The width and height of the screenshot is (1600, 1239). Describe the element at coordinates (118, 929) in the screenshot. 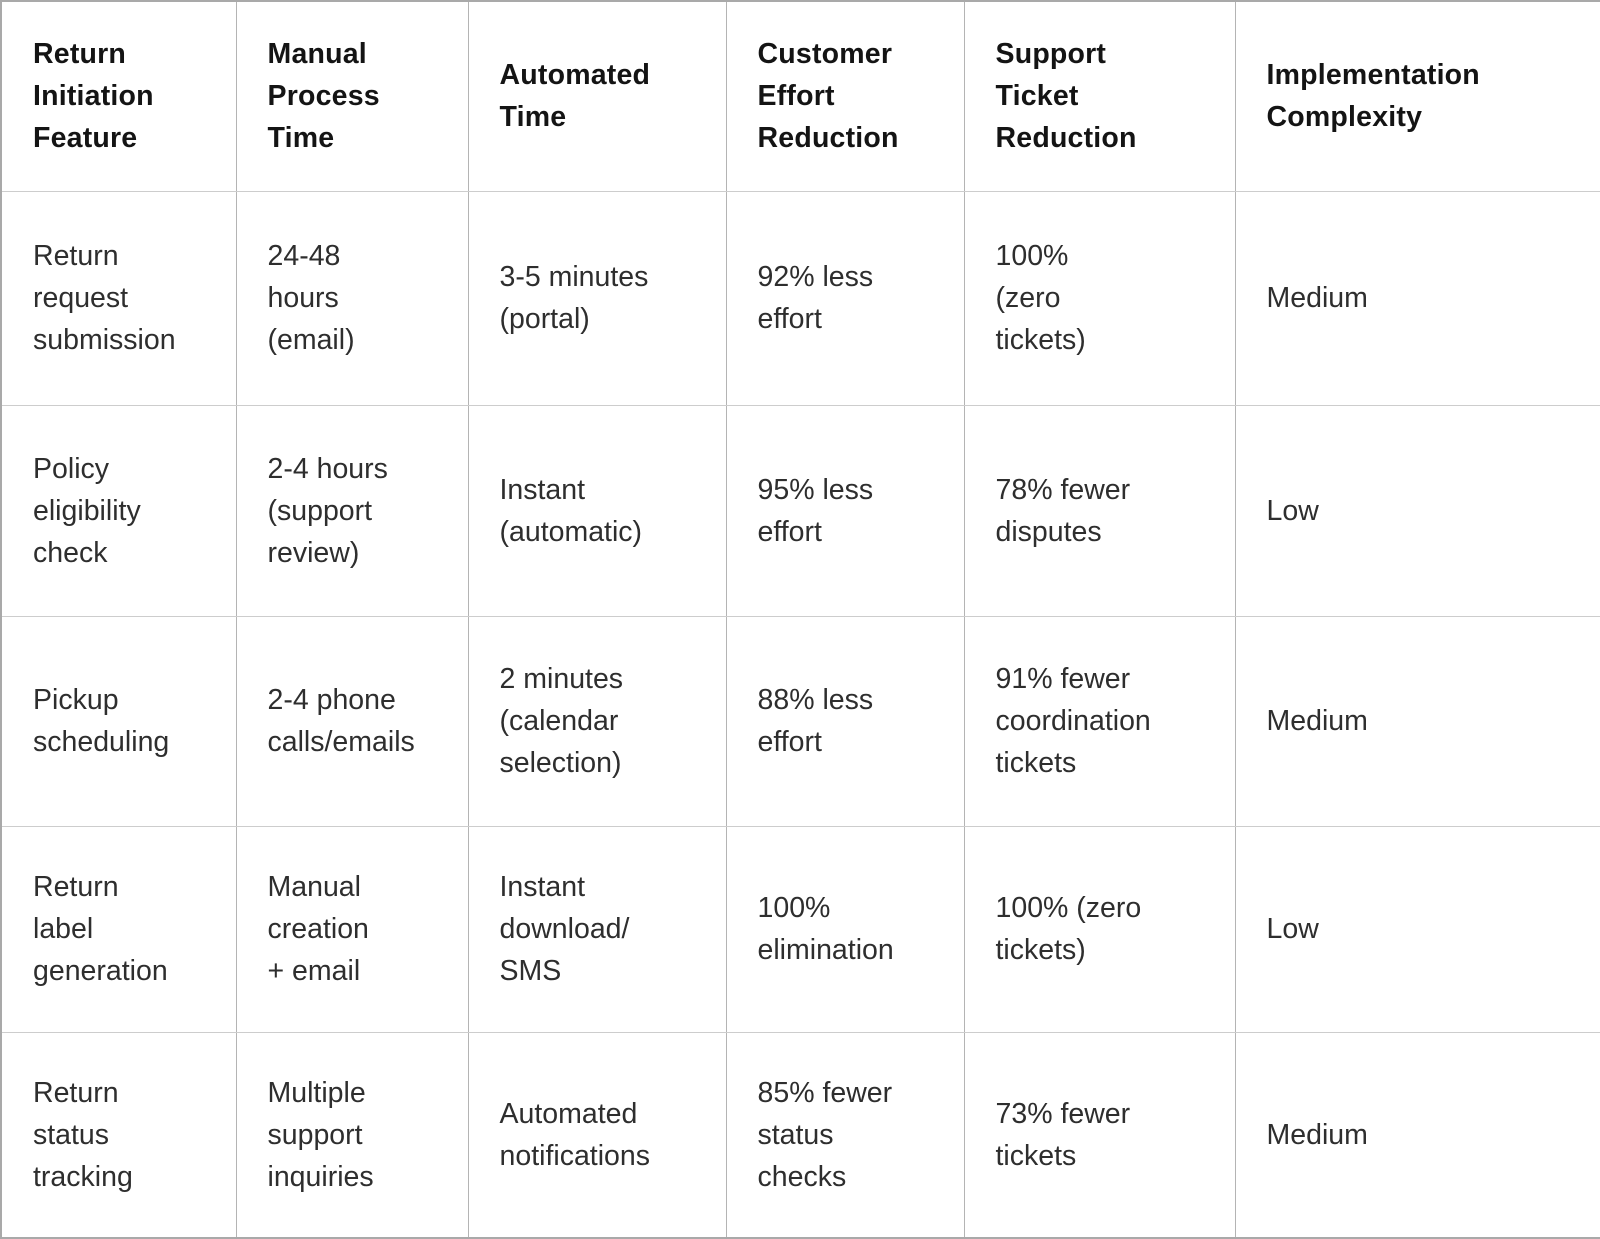

I see `table-cell: Return label generation` at that location.